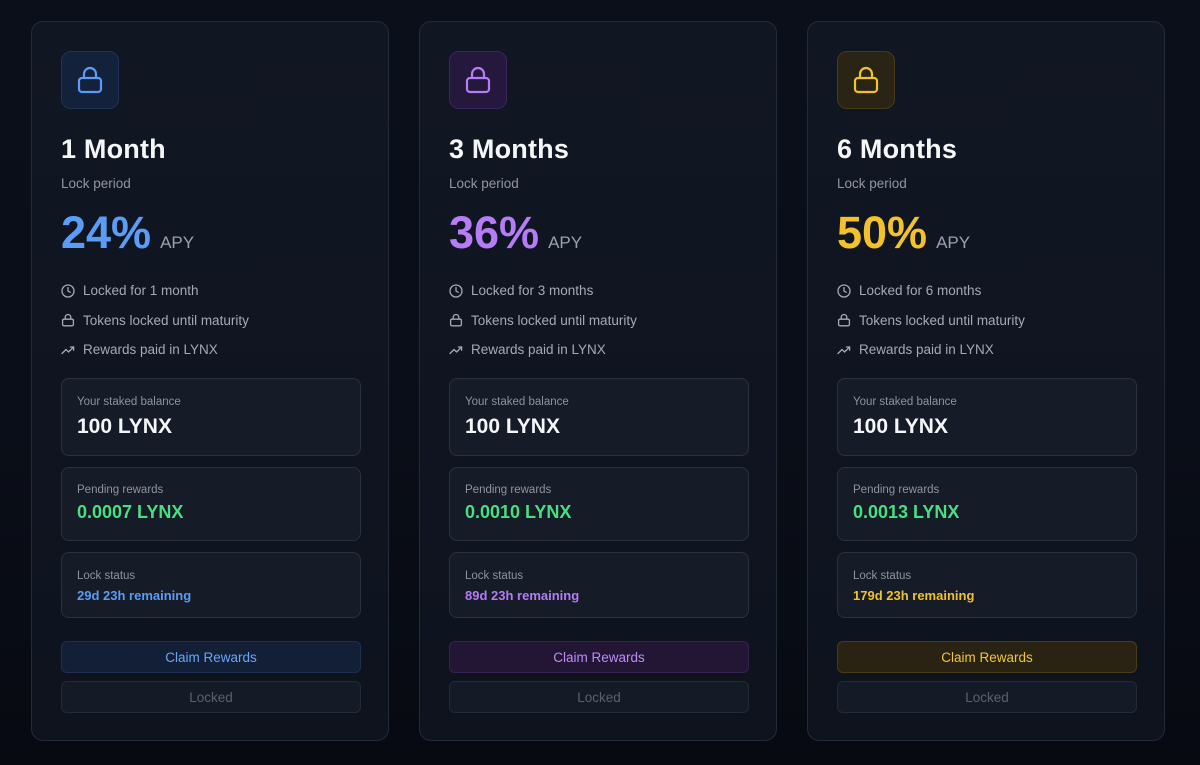 This screenshot has height=765, width=1200. Describe the element at coordinates (598, 291) in the screenshot. I see `feature-item-duration: Locked for 3 months` at that location.